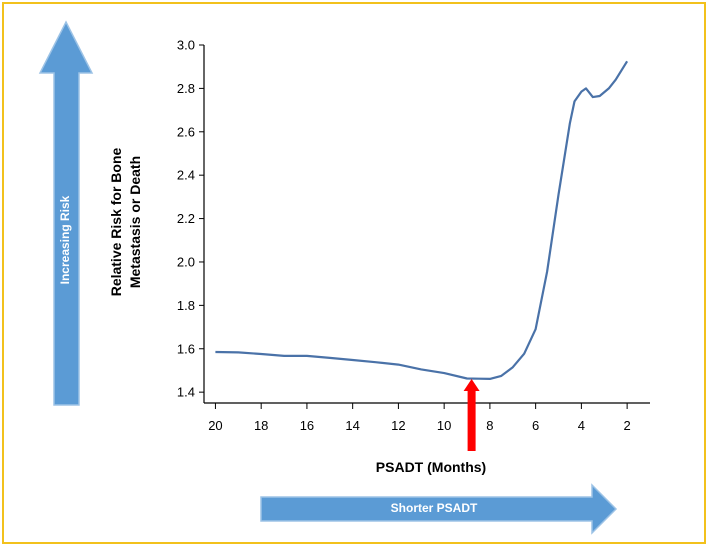 The height and width of the screenshot is (550, 712). What do you see at coordinates (261, 425) in the screenshot?
I see `x-tick-label: 18` at bounding box center [261, 425].